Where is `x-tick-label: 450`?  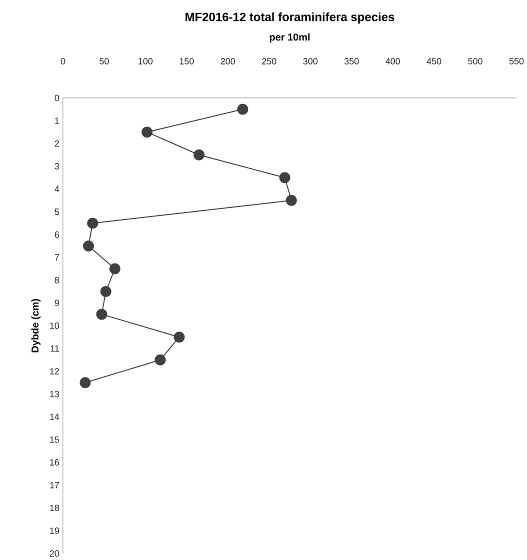
x-tick-label: 450 is located at coordinates (434, 61).